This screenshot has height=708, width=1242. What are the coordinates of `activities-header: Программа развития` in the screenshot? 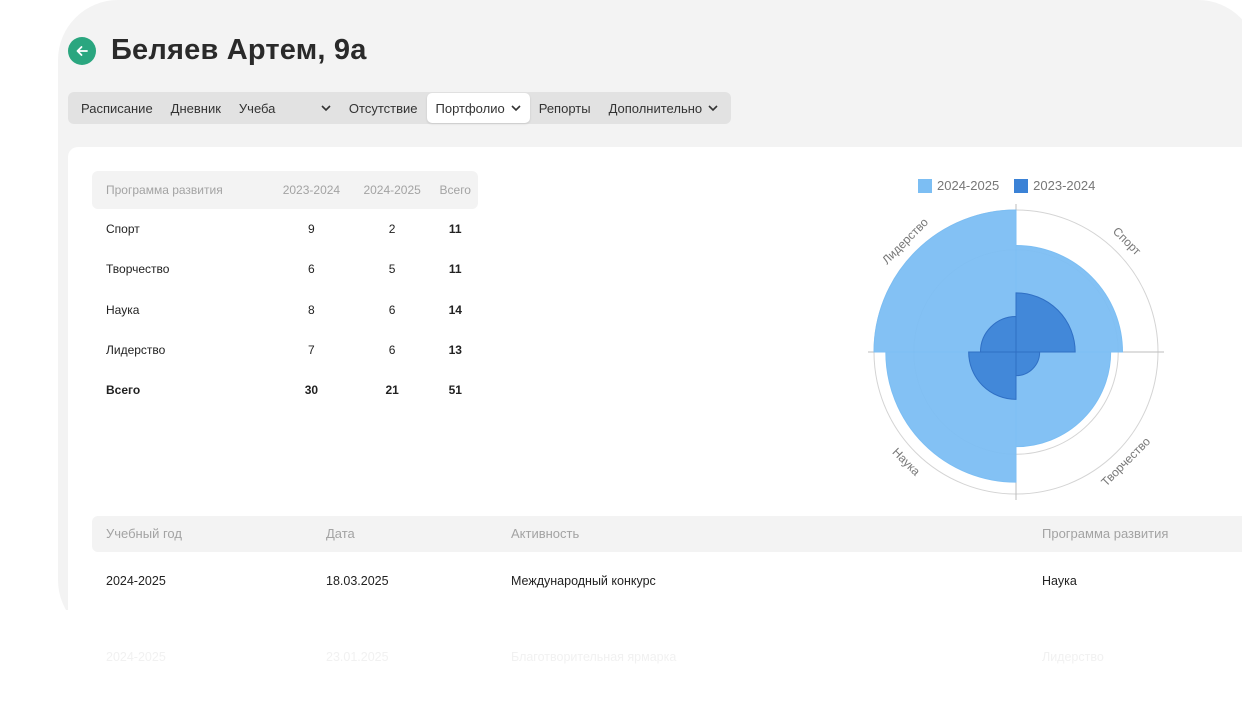 It's located at (1105, 533).